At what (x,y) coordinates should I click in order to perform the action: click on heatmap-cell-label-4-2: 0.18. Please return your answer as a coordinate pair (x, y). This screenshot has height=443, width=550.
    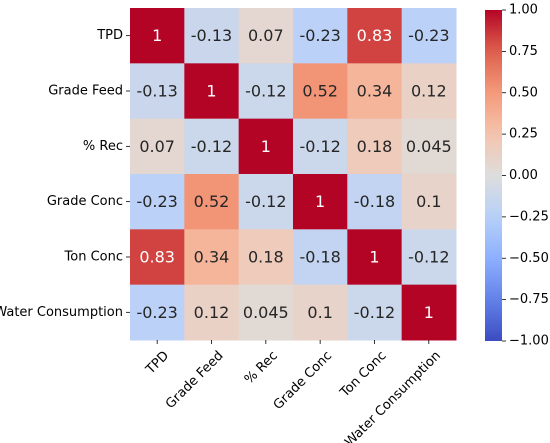
    Looking at the image, I should click on (266, 256).